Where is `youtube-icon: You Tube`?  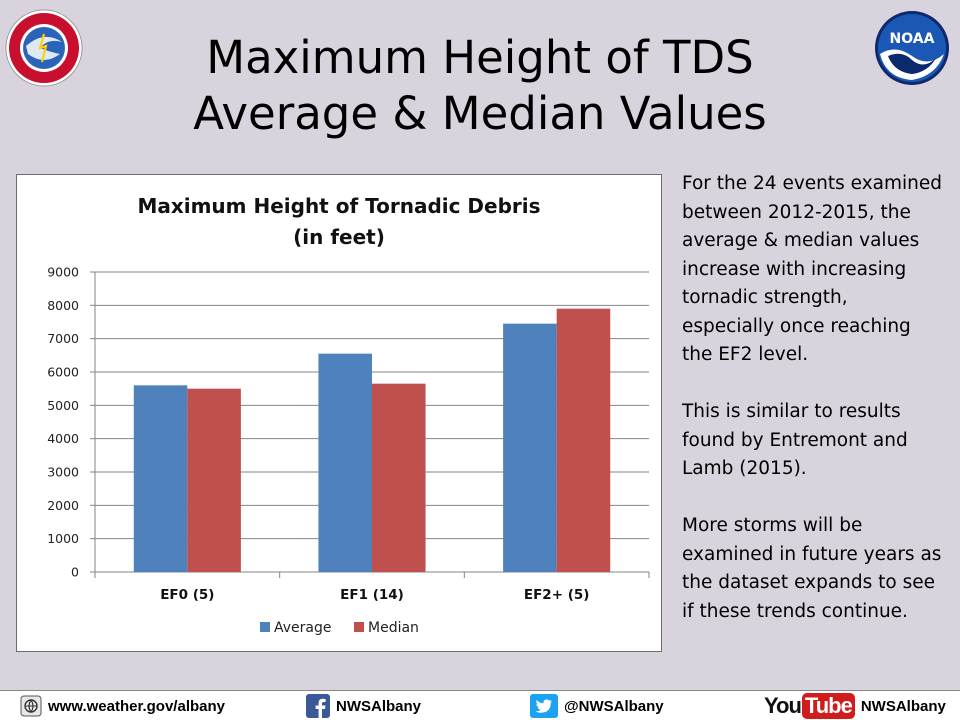 youtube-icon: You Tube is located at coordinates (809, 706).